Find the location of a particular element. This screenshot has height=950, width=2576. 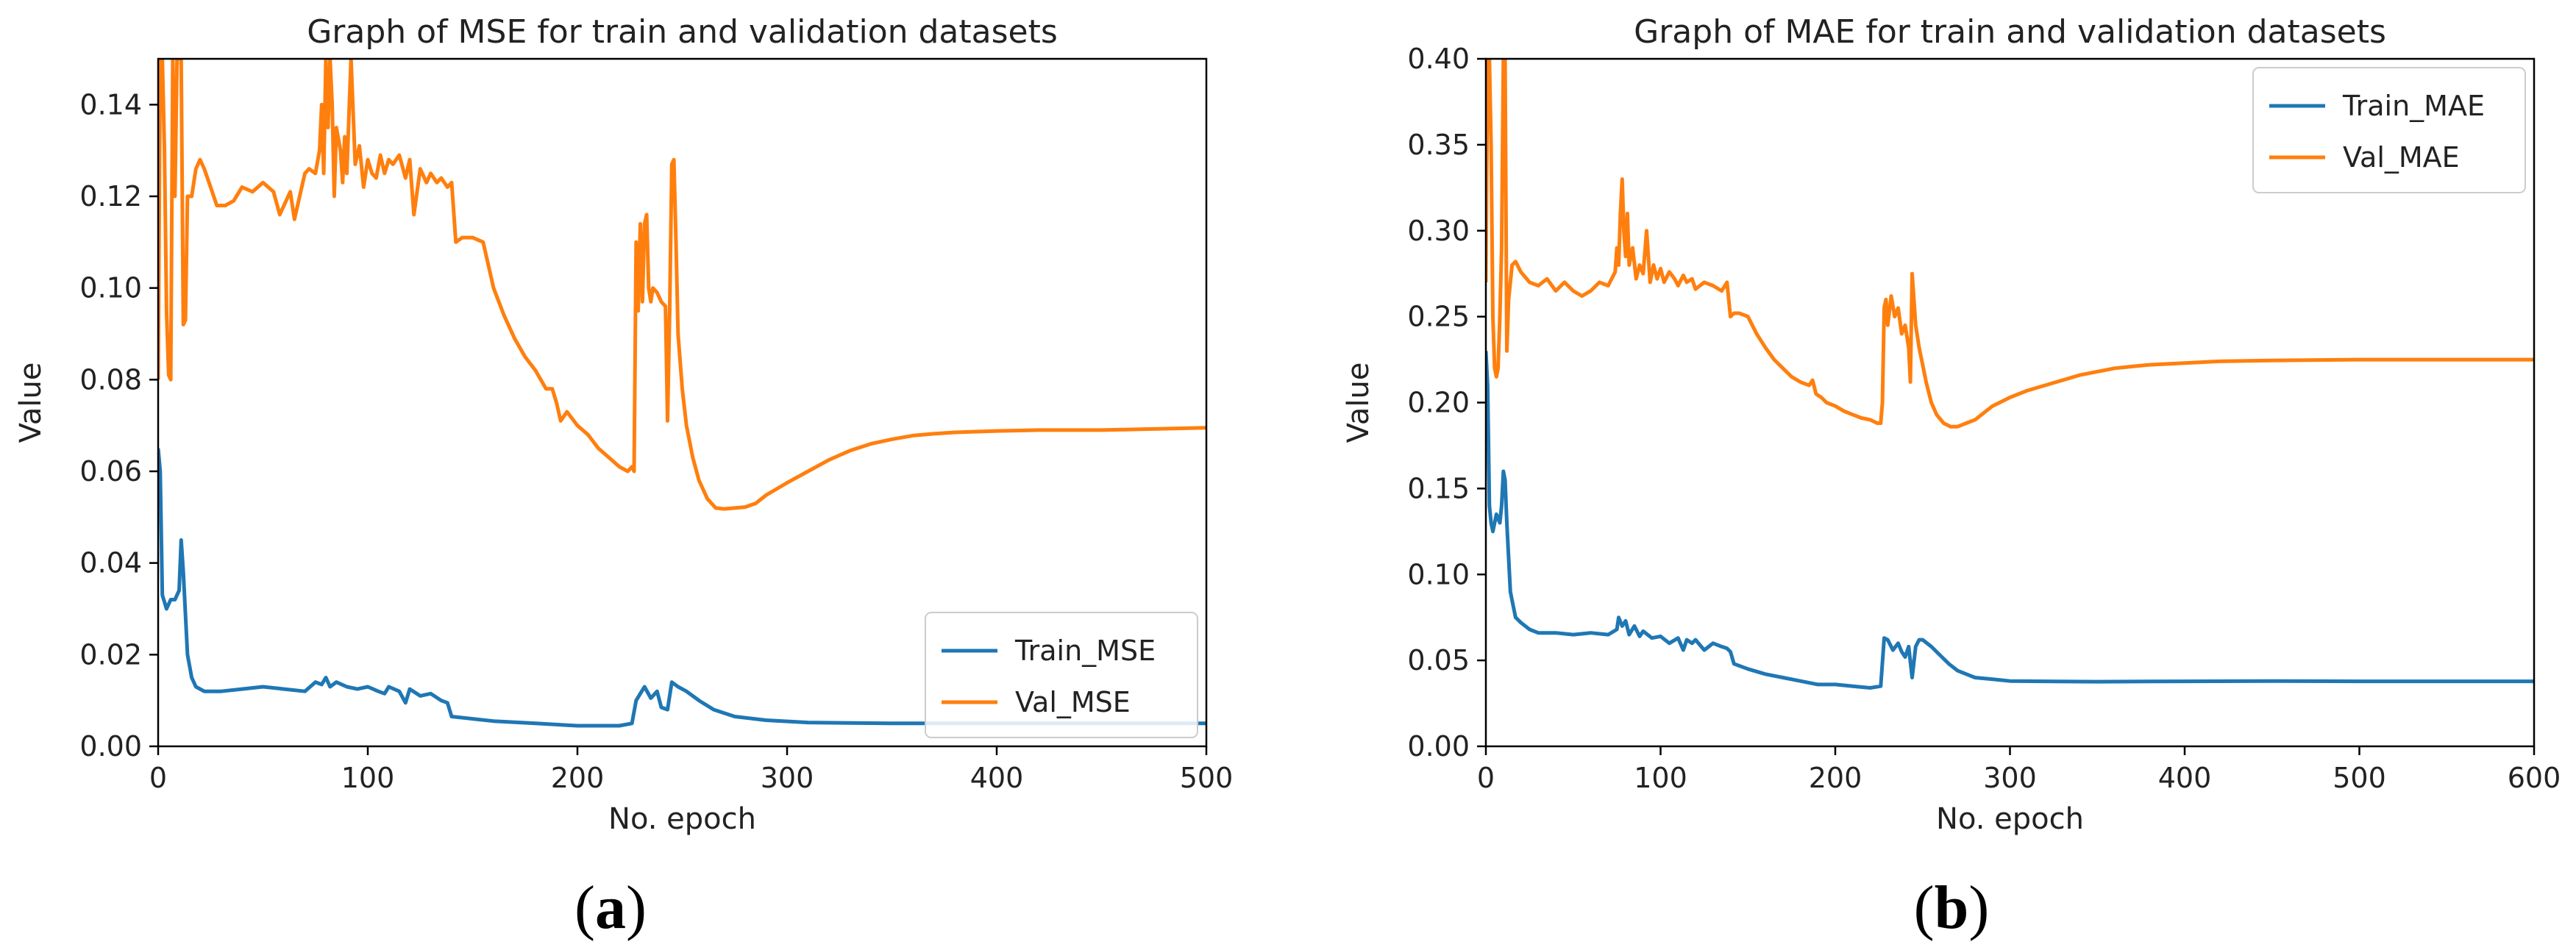

y-tick-label: 0.04 is located at coordinates (110, 563).